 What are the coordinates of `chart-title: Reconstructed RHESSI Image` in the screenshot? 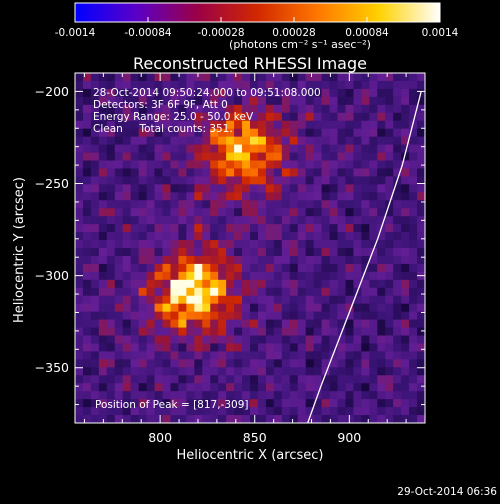 It's located at (250, 63).